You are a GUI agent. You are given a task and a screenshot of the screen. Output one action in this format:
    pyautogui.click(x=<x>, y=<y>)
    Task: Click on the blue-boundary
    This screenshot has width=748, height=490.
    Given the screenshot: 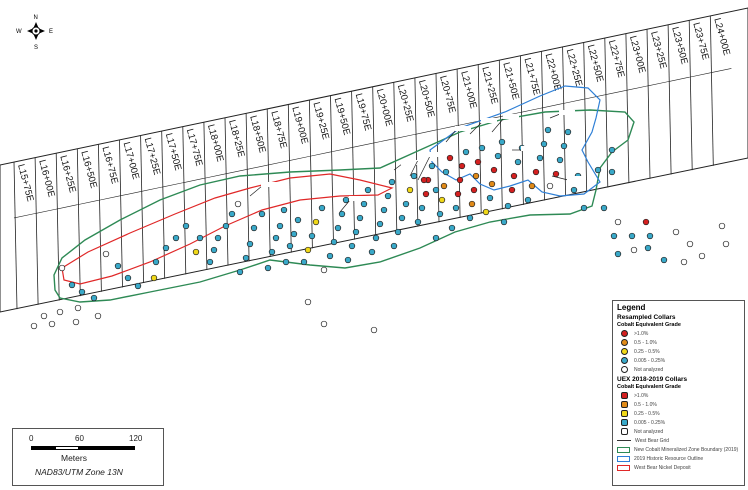 What is the action you would take?
    pyautogui.click(x=515, y=141)
    